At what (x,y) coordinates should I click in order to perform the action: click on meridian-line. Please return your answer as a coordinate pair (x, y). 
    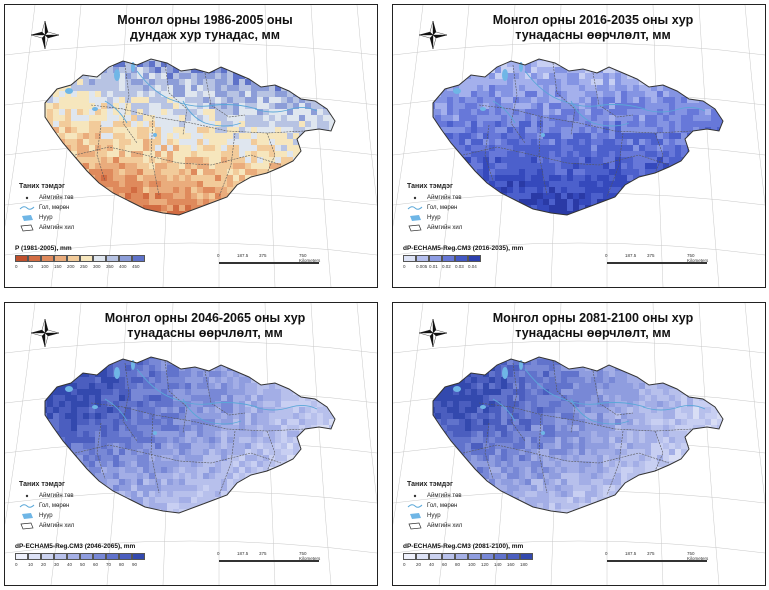
    Looking at the image, I should click on (321, 444).